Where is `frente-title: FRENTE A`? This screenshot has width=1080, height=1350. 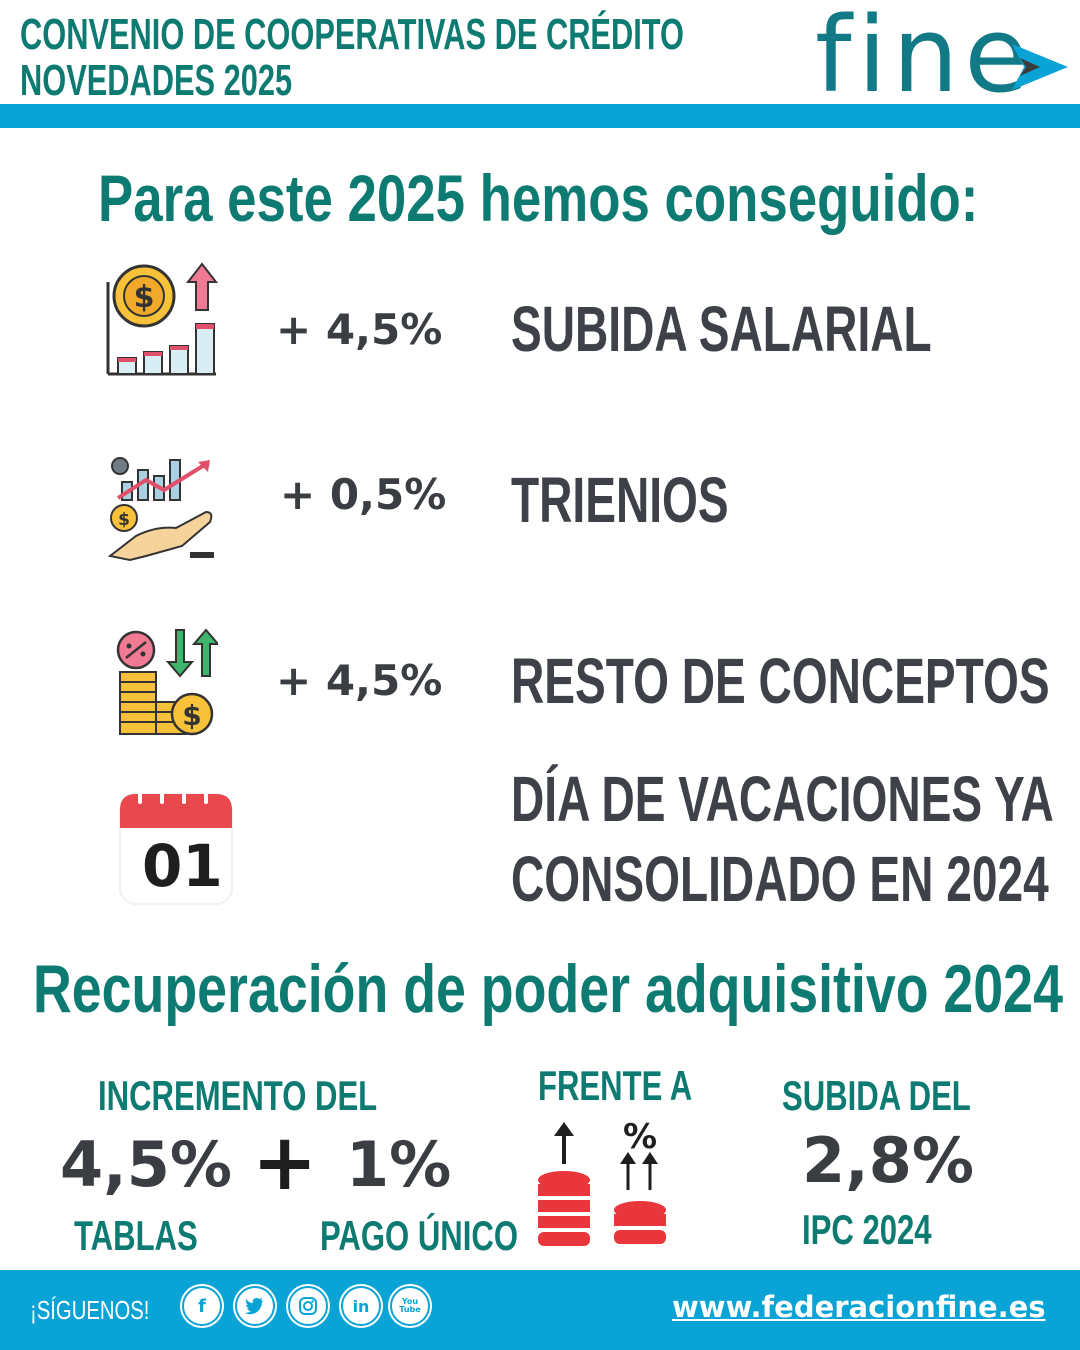 frente-title: FRENTE A is located at coordinates (615, 1085).